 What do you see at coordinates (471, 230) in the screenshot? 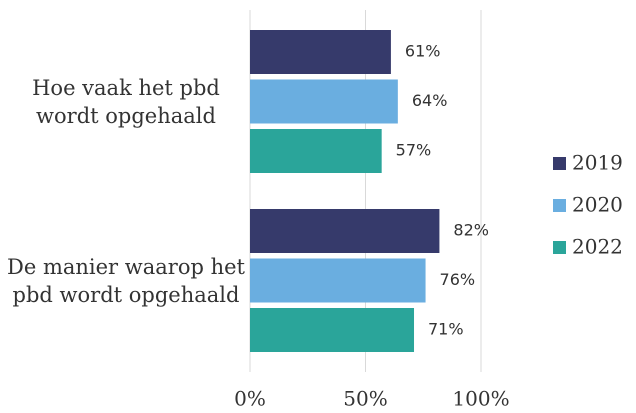
I see `data-label: 82%` at bounding box center [471, 230].